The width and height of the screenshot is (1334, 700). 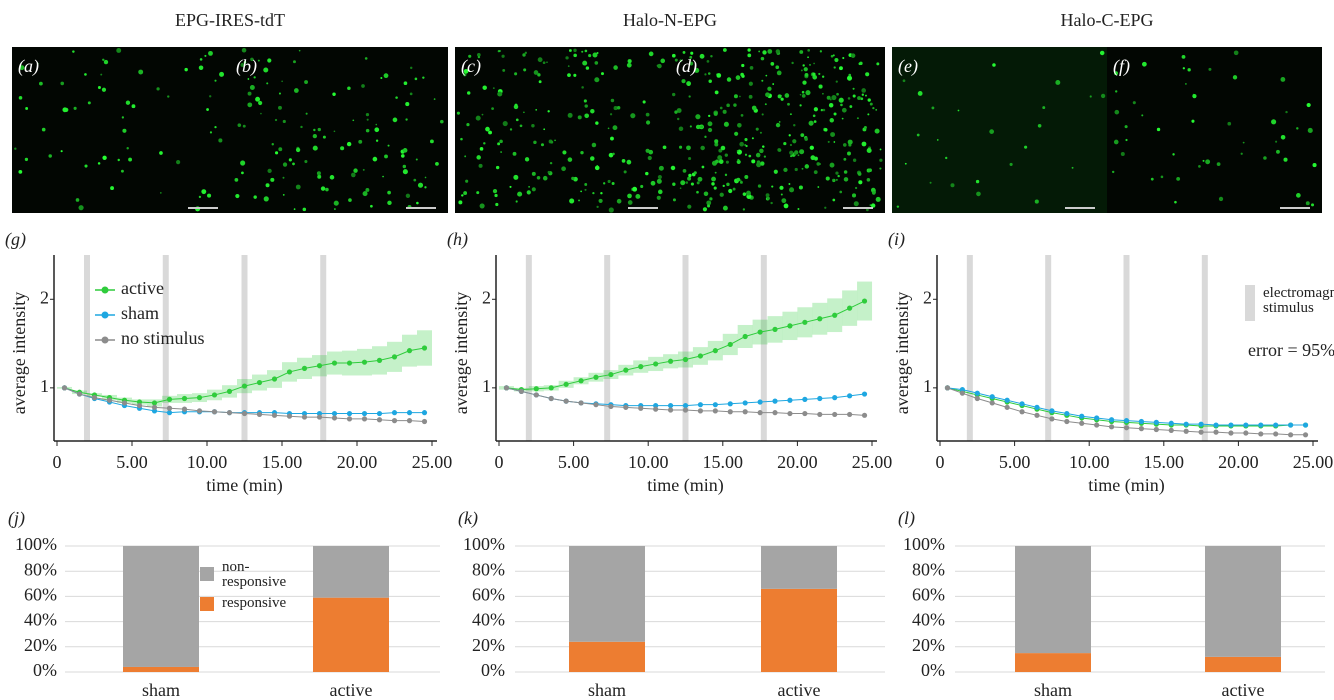 I want to click on legend-stimulus, so click(x=1250, y=303).